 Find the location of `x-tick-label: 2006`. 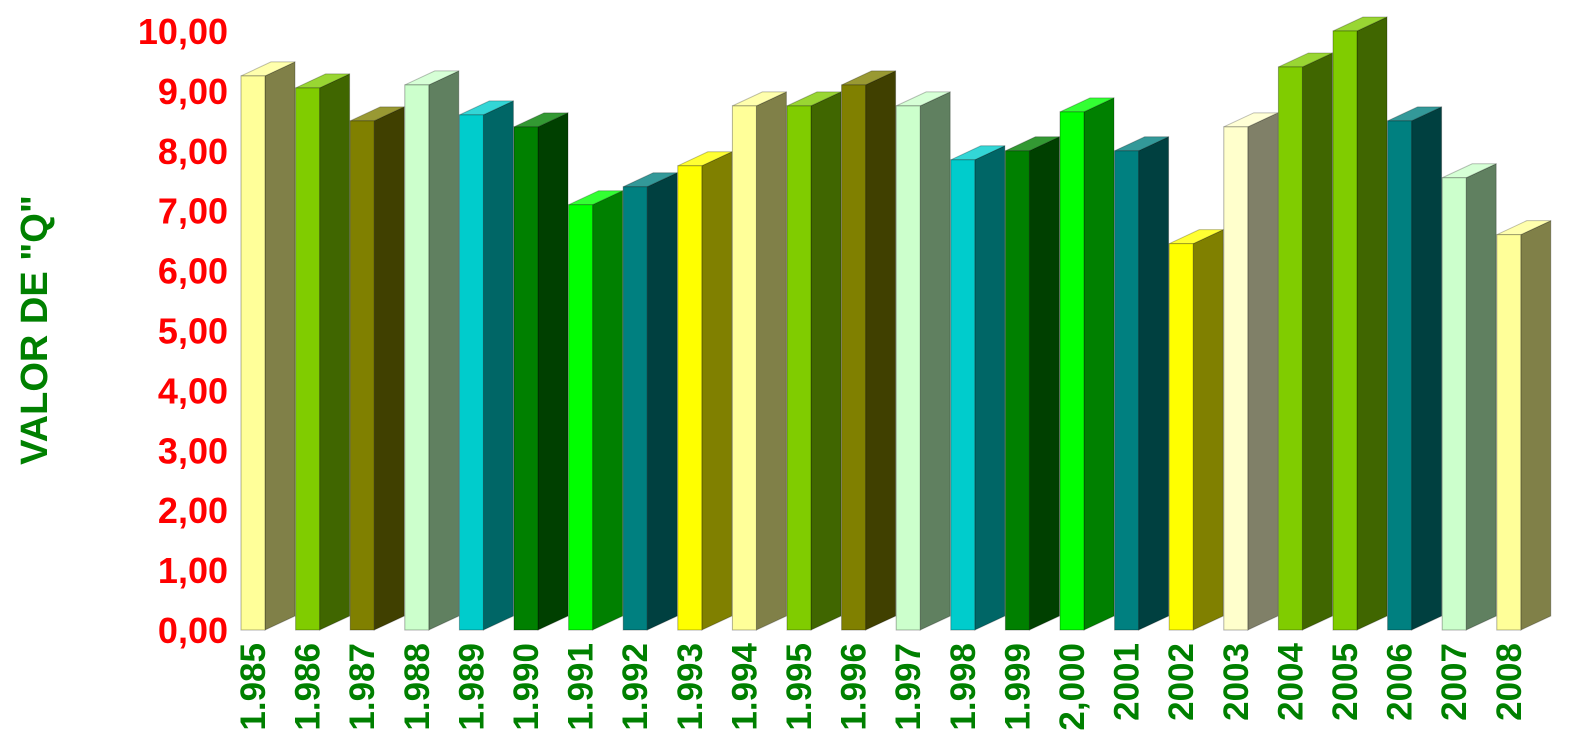

x-tick-label: 2006 is located at coordinates (1400, 682).